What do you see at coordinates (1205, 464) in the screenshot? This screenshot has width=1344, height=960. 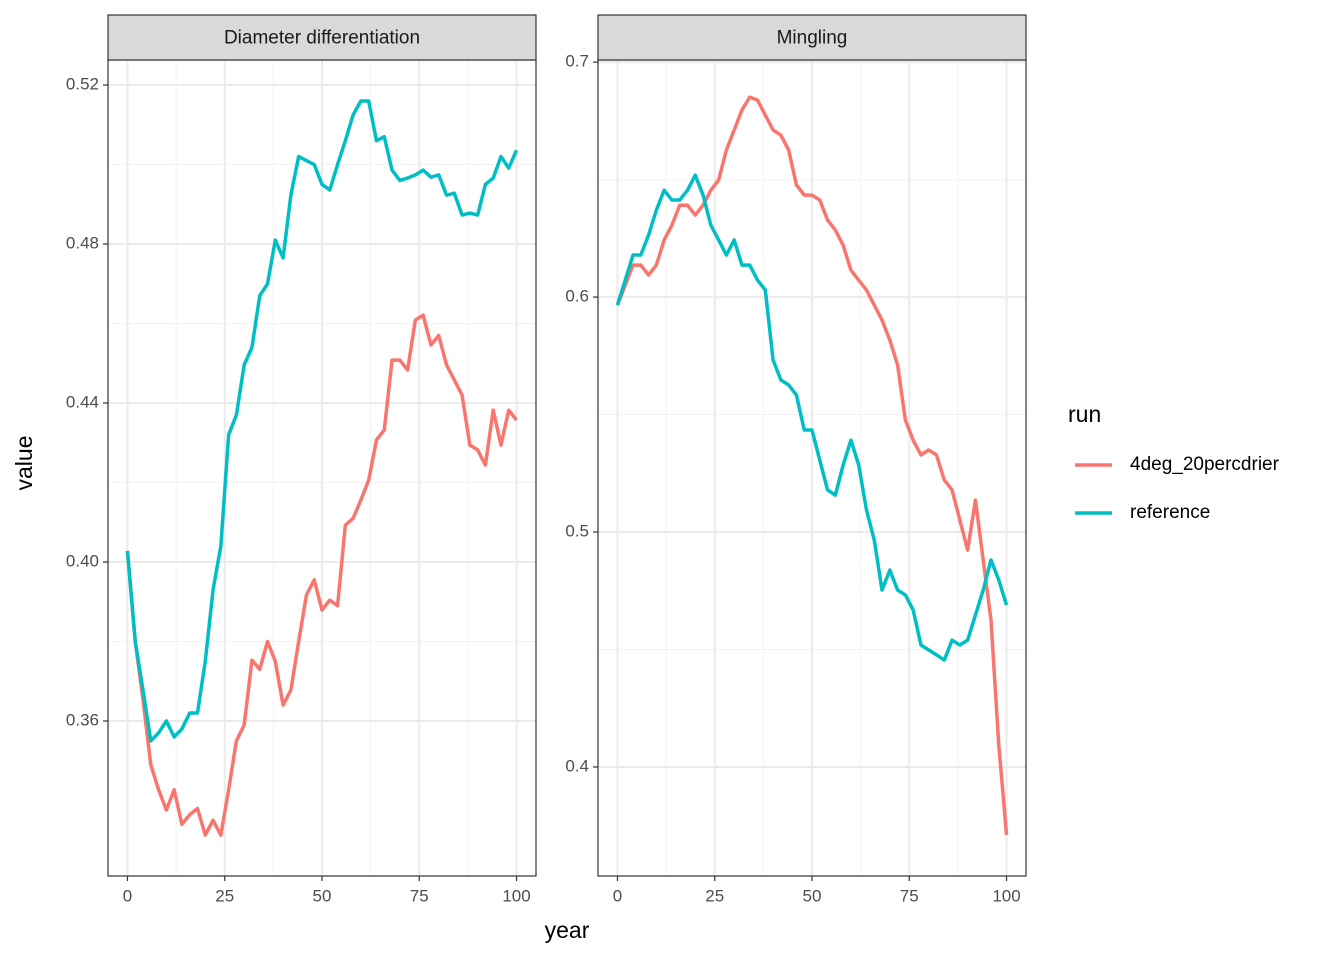 I see `legend-label: 4deg_20percdrier` at bounding box center [1205, 464].